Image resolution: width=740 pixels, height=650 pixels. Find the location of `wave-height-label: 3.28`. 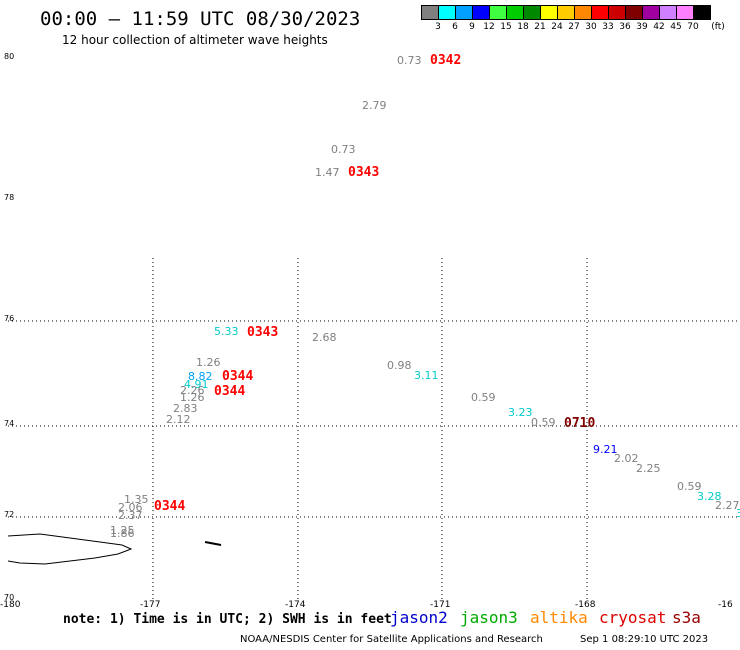

wave-height-label: 3.28 is located at coordinates (709, 496).